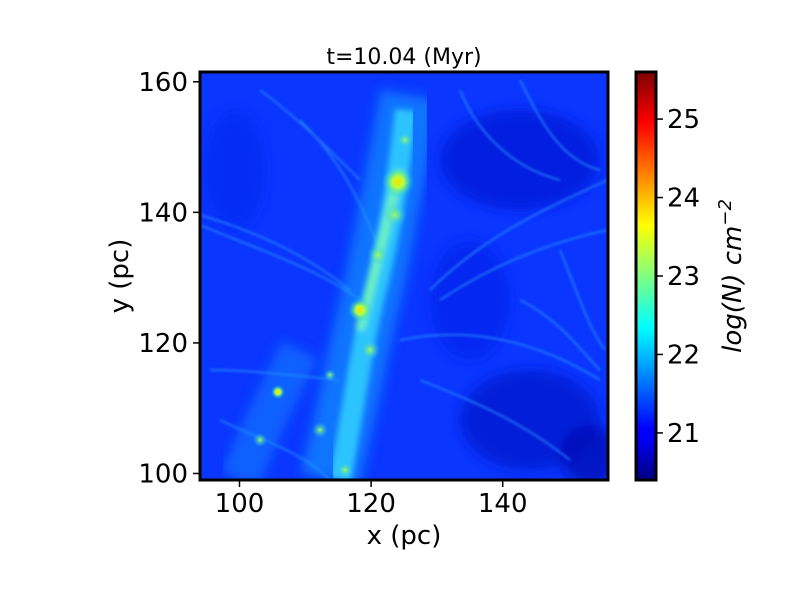  Describe the element at coordinates (683, 434) in the screenshot. I see `colorbar-tick-label: 21` at that location.